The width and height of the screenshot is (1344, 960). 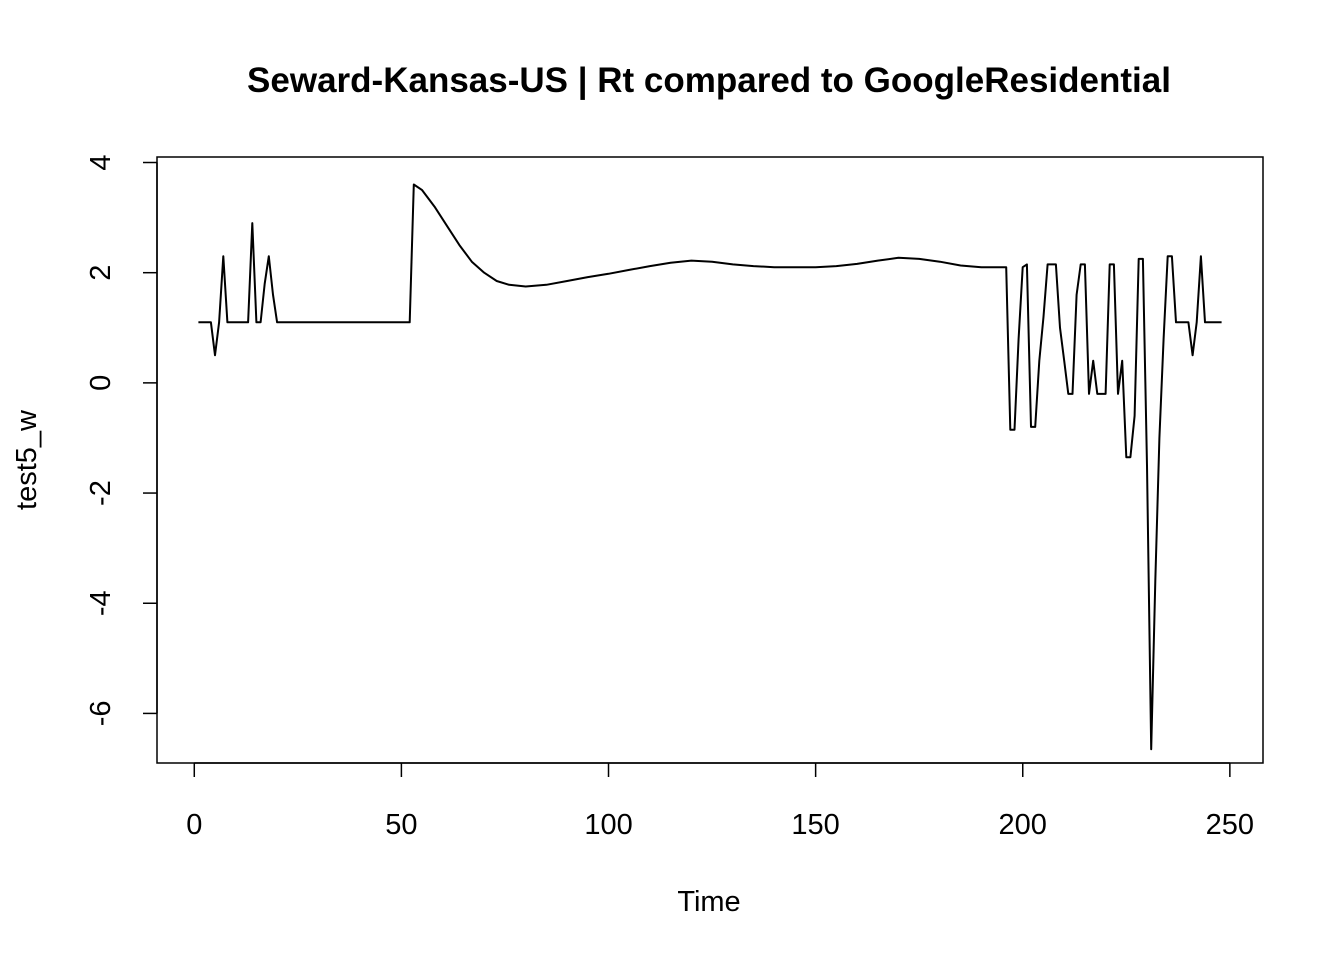 What do you see at coordinates (101, 603) in the screenshot?
I see `y-tick-label: -4` at bounding box center [101, 603].